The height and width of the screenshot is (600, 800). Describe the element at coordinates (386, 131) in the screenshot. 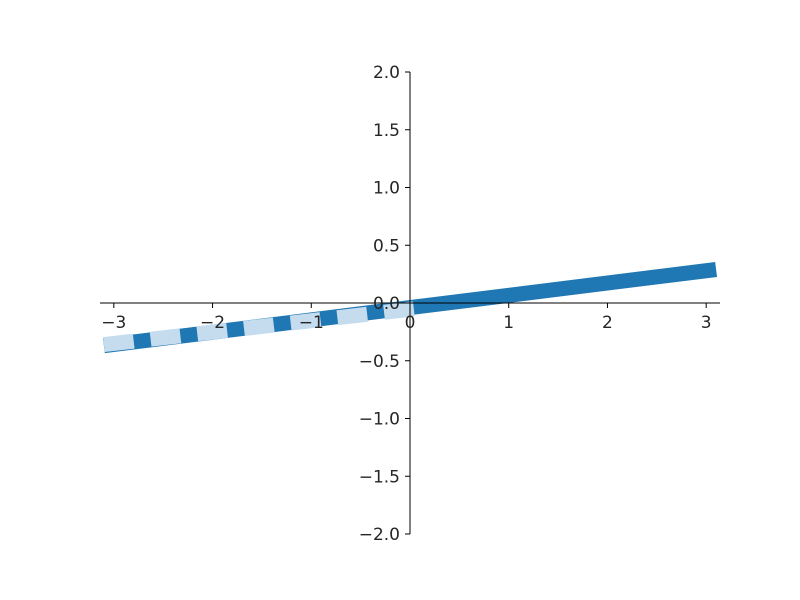

I see `y-tick-label: 1.5` at that location.